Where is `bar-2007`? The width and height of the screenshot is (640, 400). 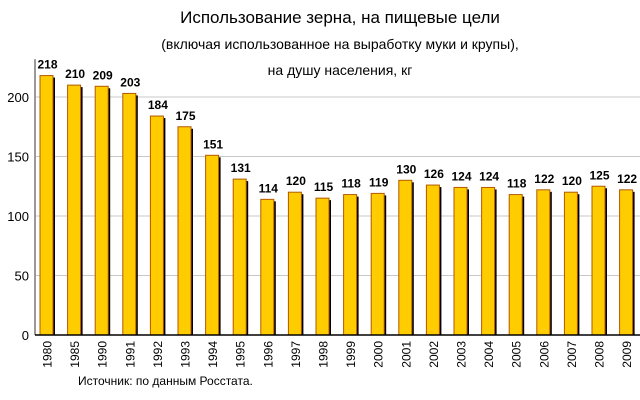
bar-2007 is located at coordinates (570, 263).